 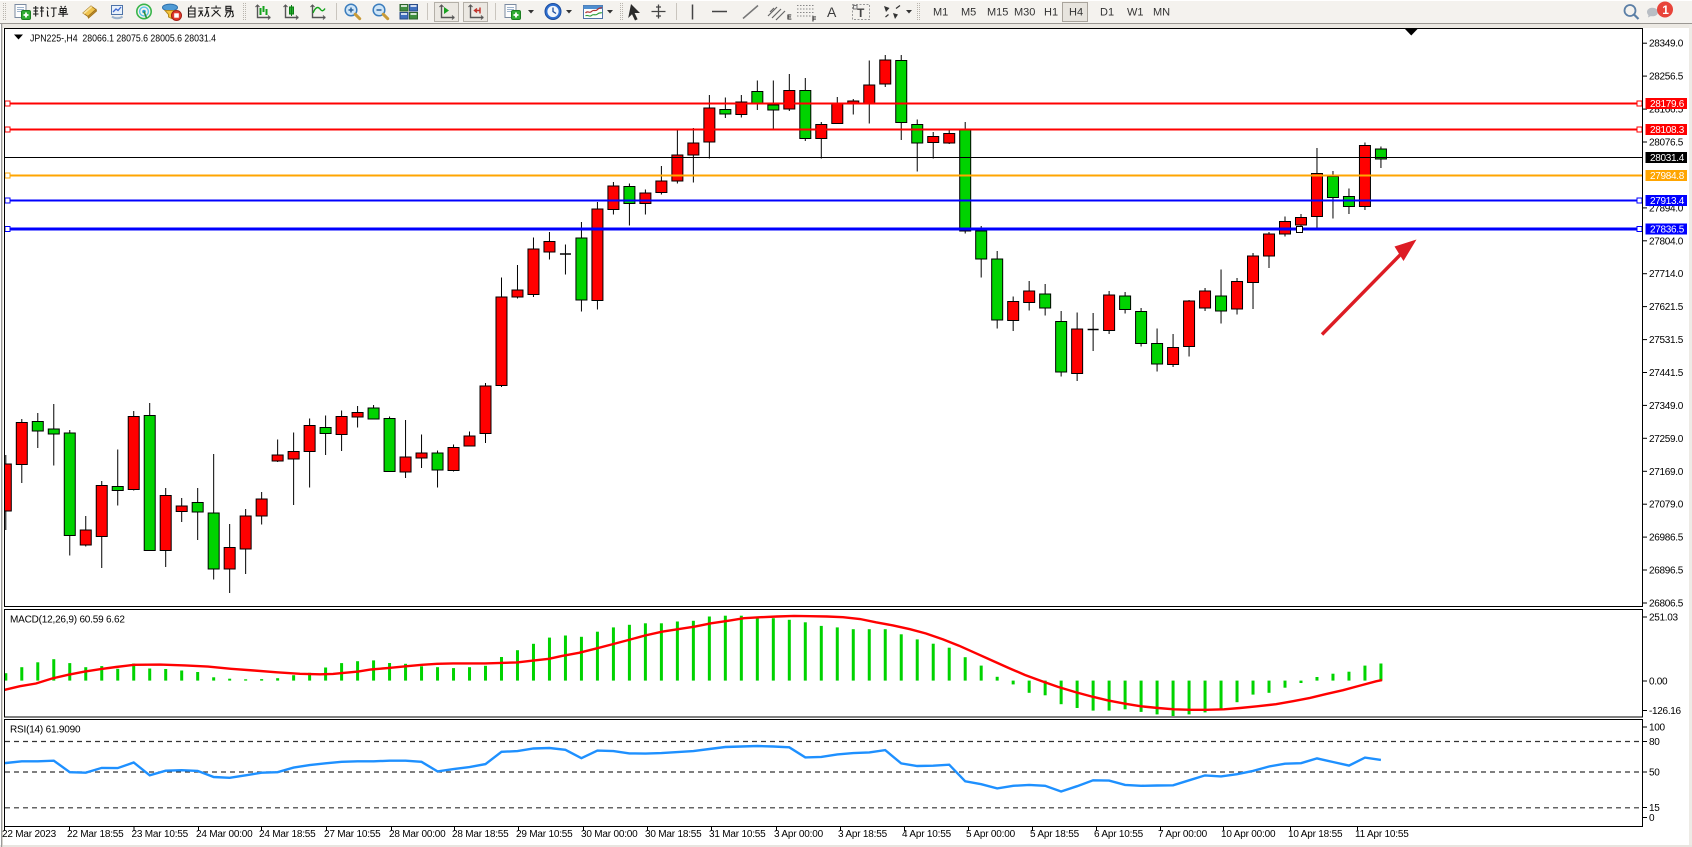 I want to click on svg-text: 28166.5, so click(x=1666, y=110).